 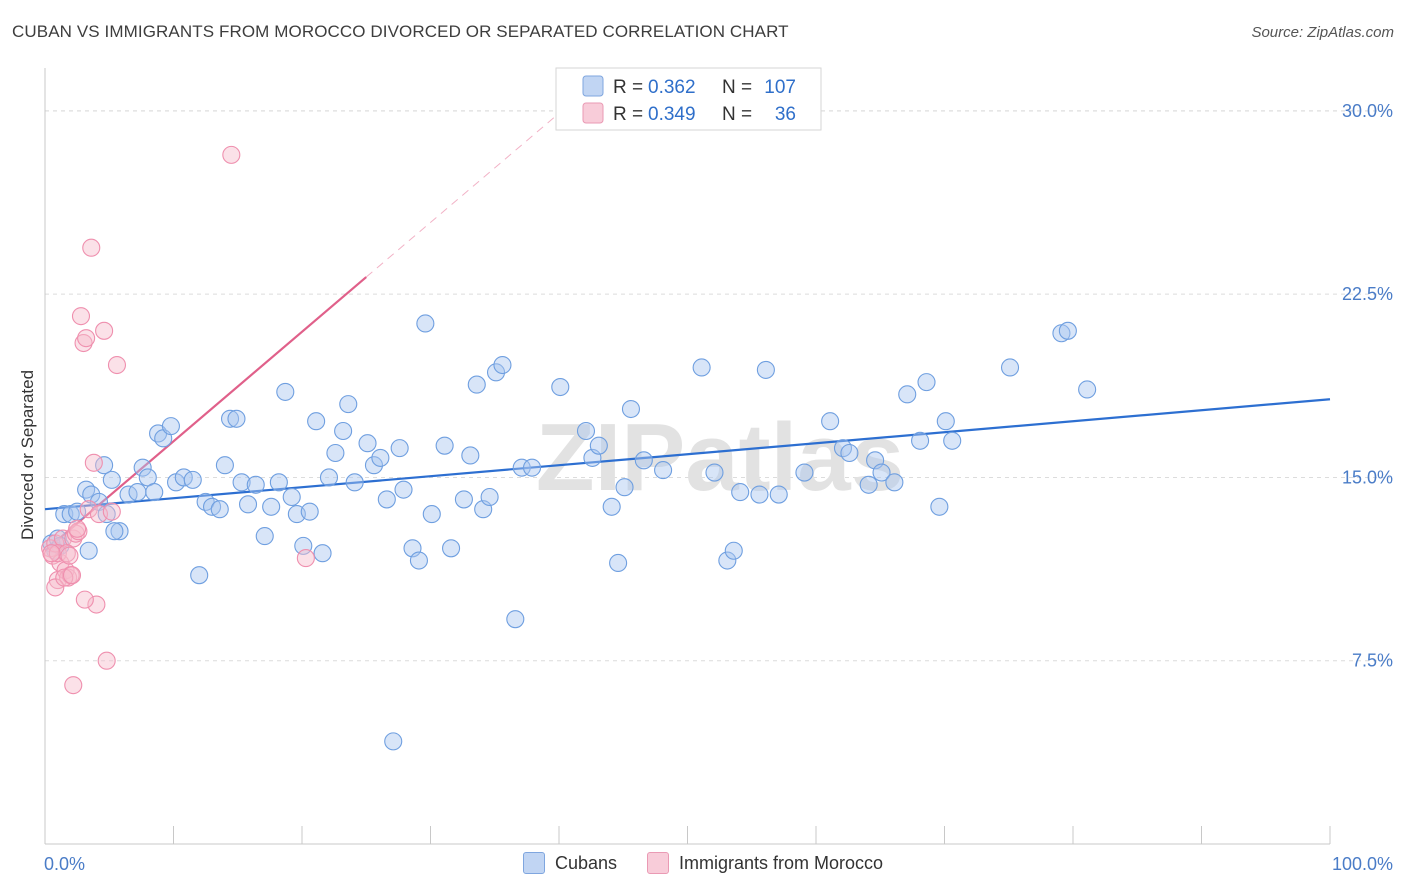 I want to click on source-note: Source: ZipAtlas.com, so click(x=1322, y=32).